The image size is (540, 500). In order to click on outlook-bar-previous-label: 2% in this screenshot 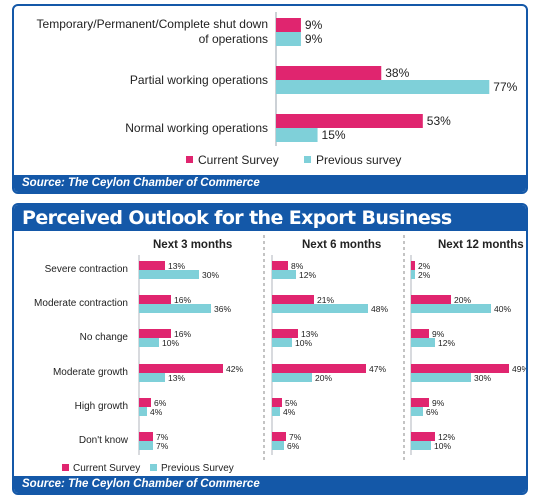, I will do `click(424, 275)`.